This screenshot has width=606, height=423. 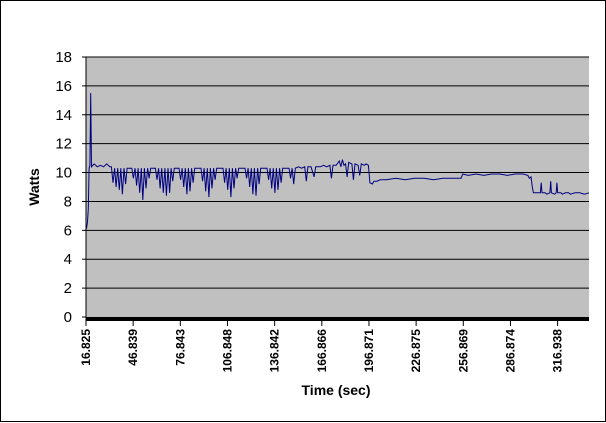 What do you see at coordinates (63, 86) in the screenshot?
I see `y-tick-label: 16` at bounding box center [63, 86].